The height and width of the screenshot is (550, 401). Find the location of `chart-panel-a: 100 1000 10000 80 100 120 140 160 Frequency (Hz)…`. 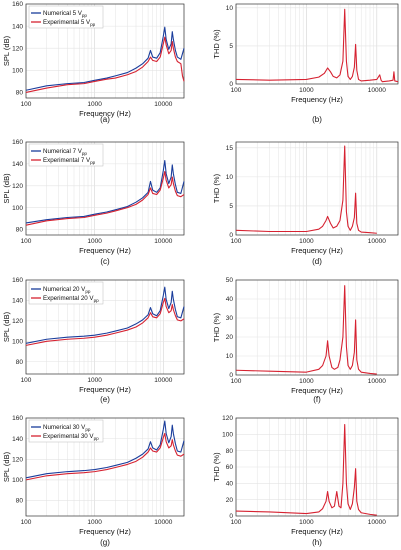

chart-panel-a: 100 1000 10000 80 100 120 140 160 Frequency (Hz)… is located at coordinates (93, 62).